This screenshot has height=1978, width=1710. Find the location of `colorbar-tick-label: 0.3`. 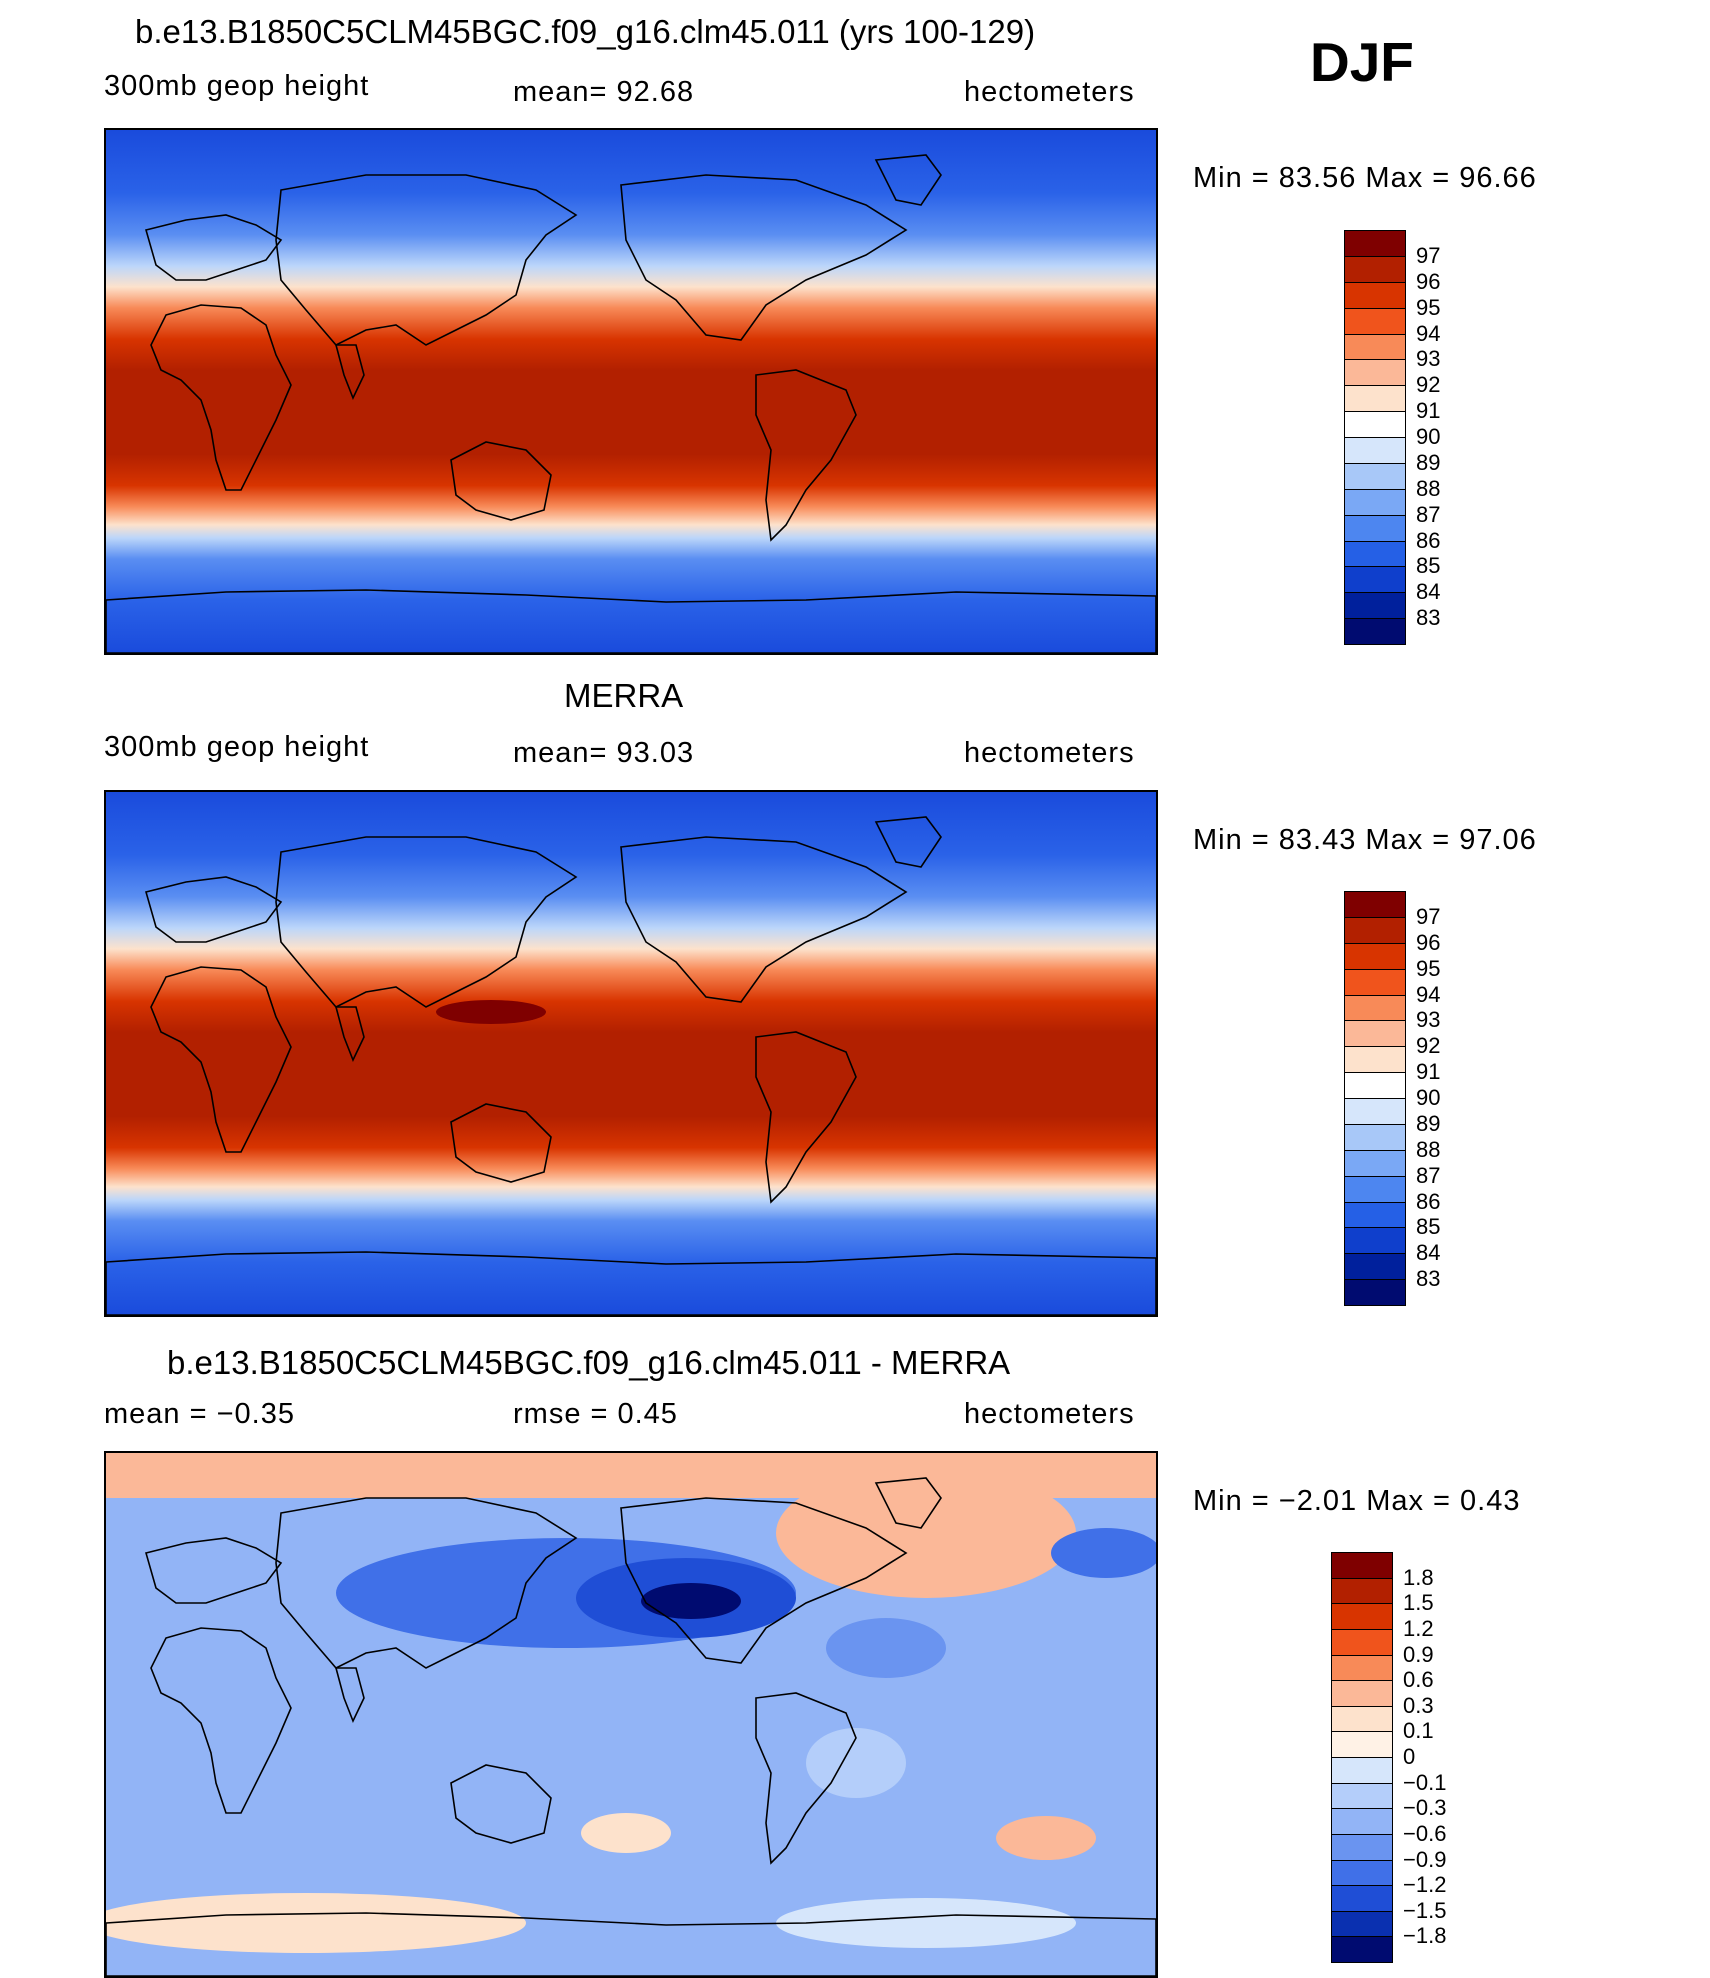

colorbar-tick-label: 0.3 is located at coordinates (1418, 1705).